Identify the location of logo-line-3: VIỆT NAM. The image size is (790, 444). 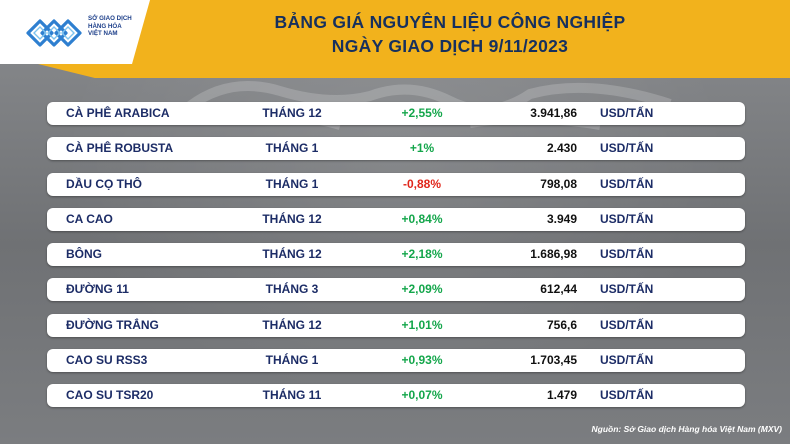
(103, 34).